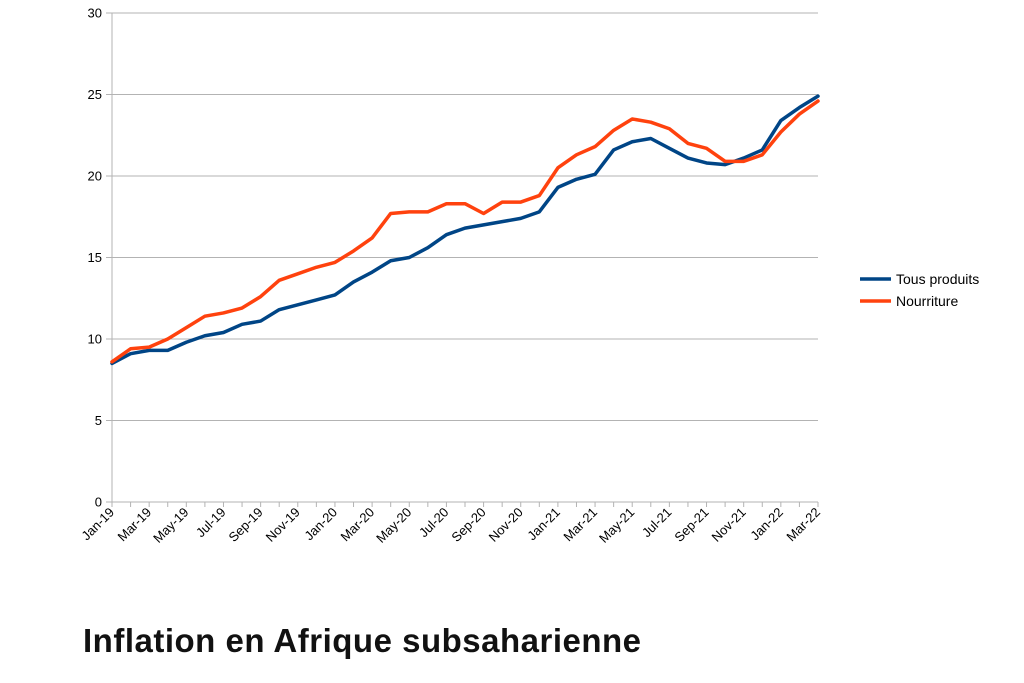 The image size is (1024, 683). I want to click on x-tick-label: Sep-19, so click(246, 525).